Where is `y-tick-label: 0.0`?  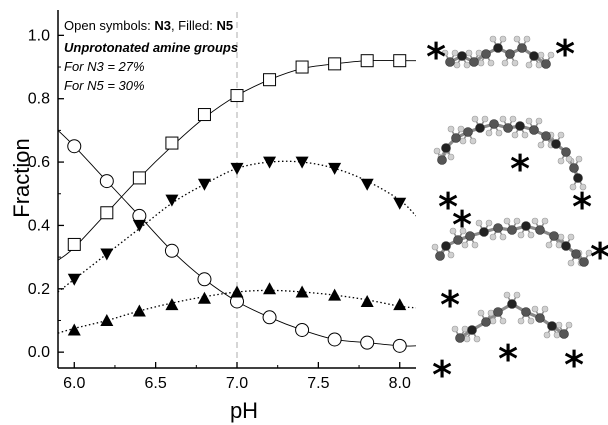
y-tick-label: 0.0 is located at coordinates (39, 352).